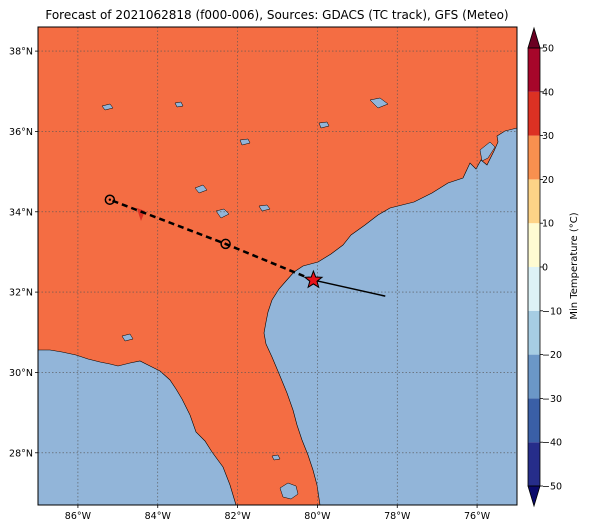  What do you see at coordinates (21, 212) in the screenshot?
I see `lat-tick-label: 34°N` at bounding box center [21, 212].